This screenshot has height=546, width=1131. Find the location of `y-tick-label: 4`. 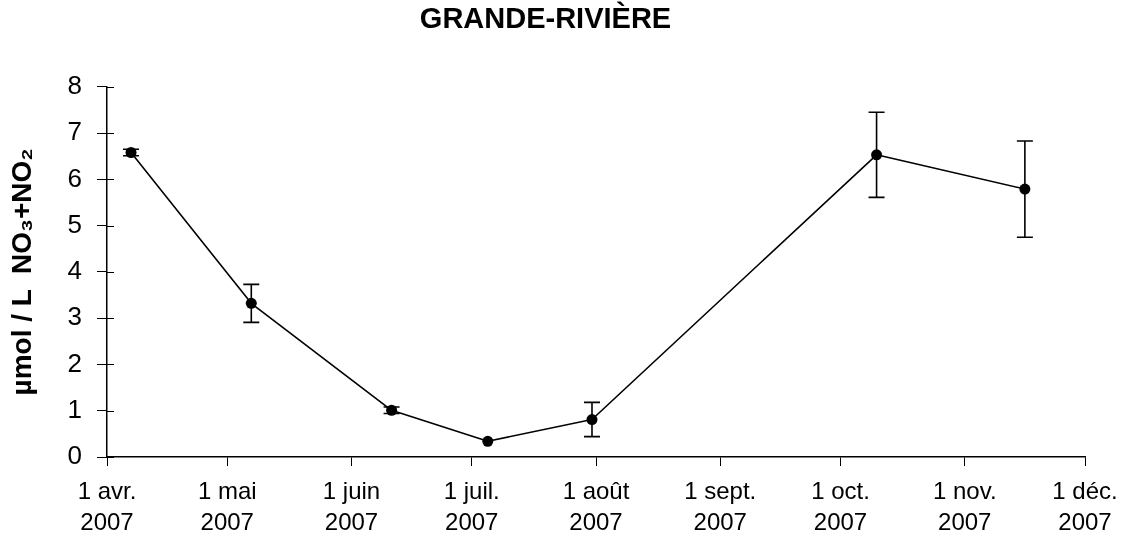

y-tick-label: 4 is located at coordinates (74, 270).